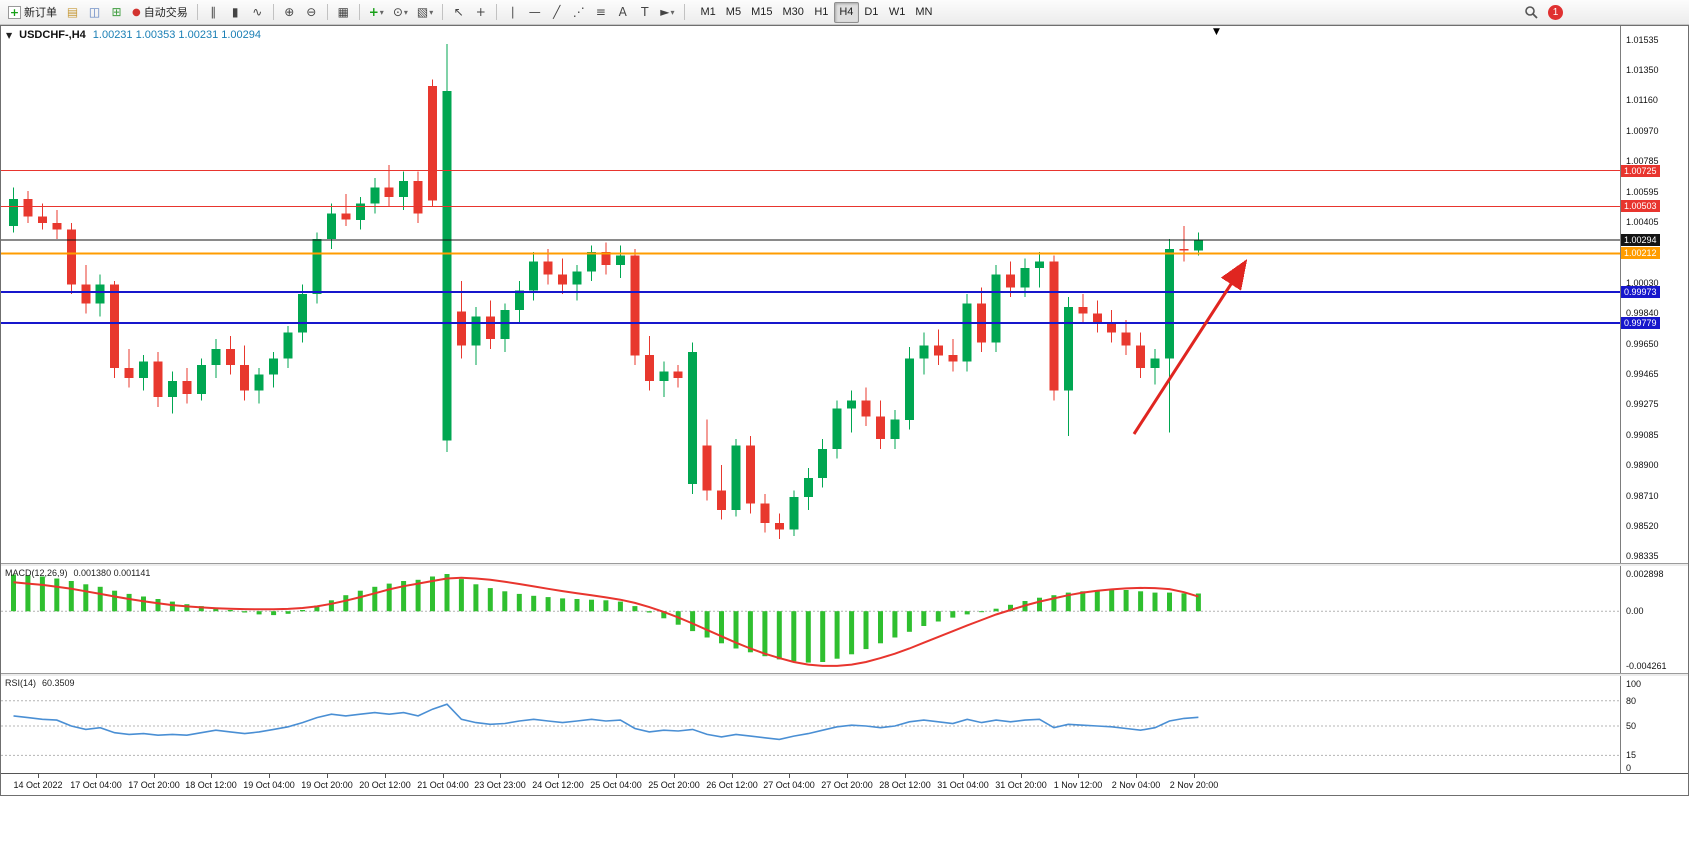 This screenshot has height=861, width=1689. What do you see at coordinates (846, 12) in the screenshot?
I see `timeframe-button-H4: H4` at bounding box center [846, 12].